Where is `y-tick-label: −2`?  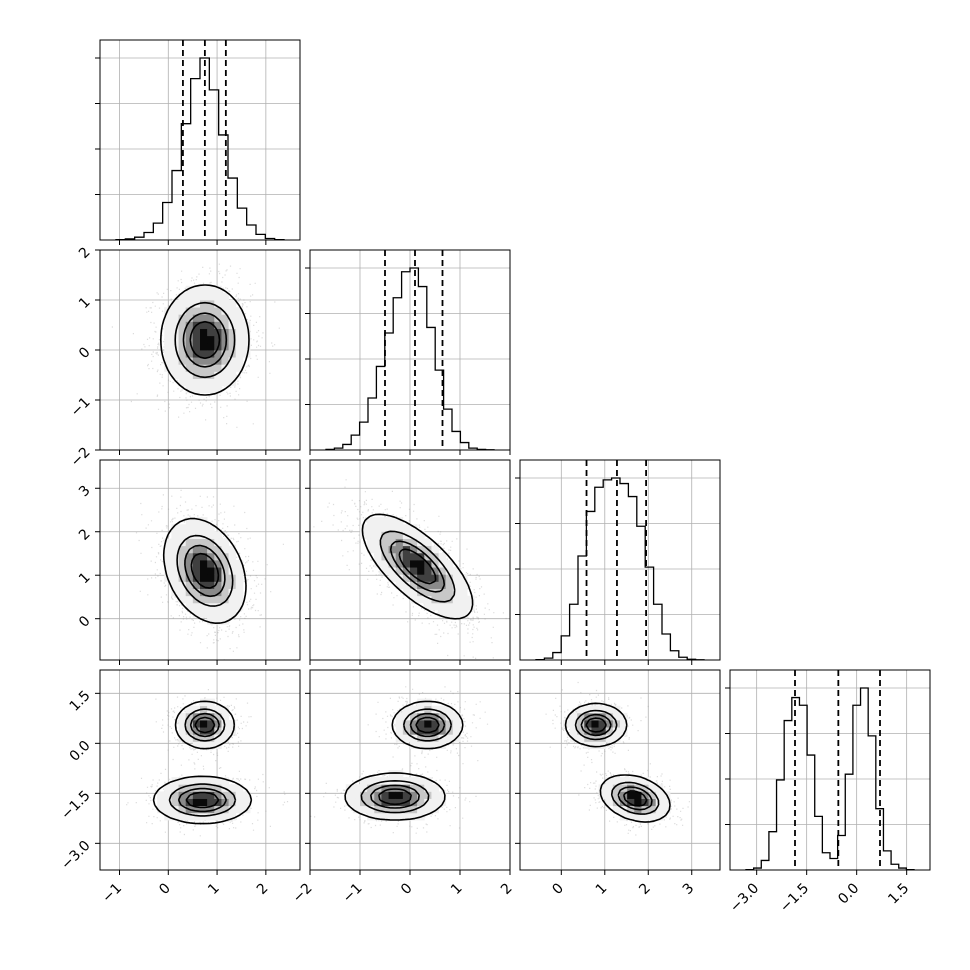
y-tick-label: −2 is located at coordinates (81, 457).